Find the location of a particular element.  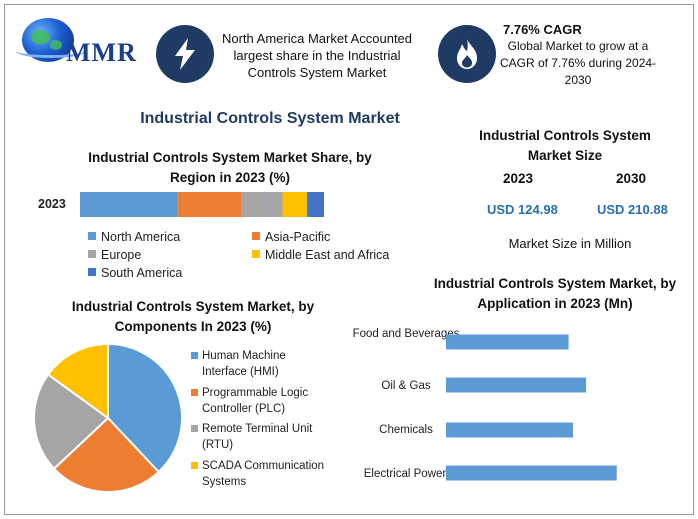

app-label-food-beverages: Food and Beverages is located at coordinates (406, 334).